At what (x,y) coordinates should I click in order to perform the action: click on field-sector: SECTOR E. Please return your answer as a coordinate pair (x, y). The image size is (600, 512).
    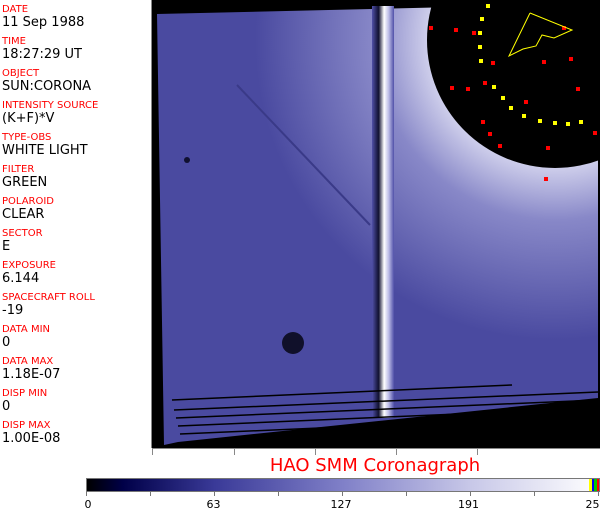
    Looking at the image, I should click on (22, 241).